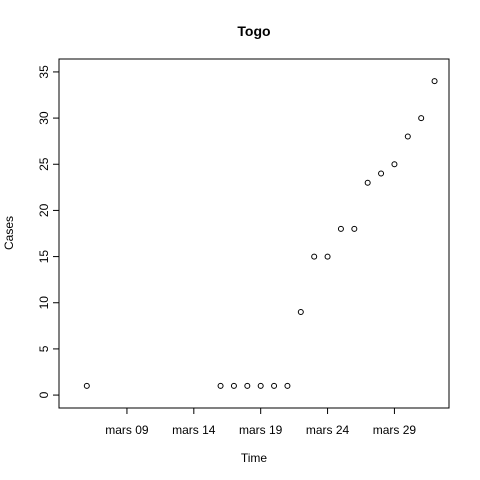 The height and width of the screenshot is (480, 480). I want to click on y-tick-label: 20, so click(44, 210).